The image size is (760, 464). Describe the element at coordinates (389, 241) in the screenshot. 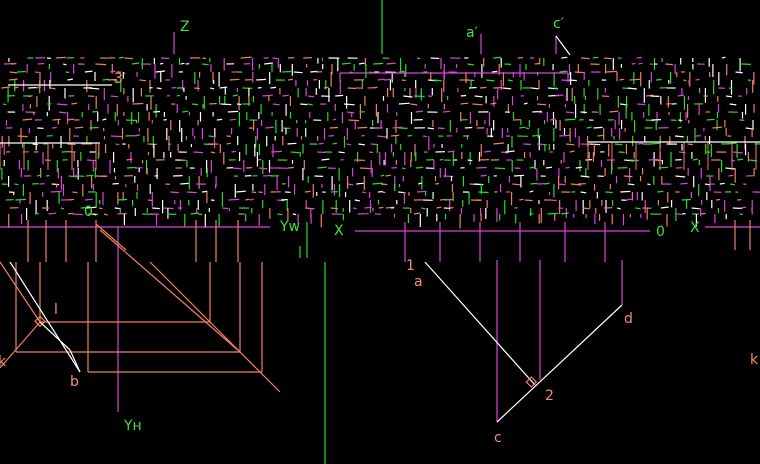

I see `axis-ticks` at that location.